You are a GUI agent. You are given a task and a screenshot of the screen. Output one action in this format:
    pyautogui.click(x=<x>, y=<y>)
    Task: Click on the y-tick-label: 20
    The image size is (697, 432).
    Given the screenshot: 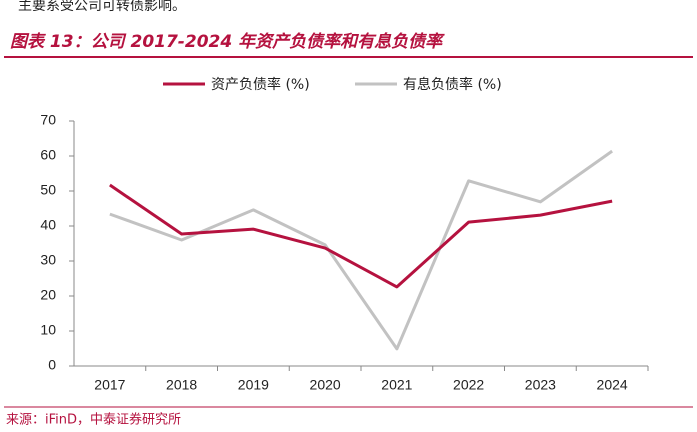 What is the action you would take?
    pyautogui.click(x=48, y=295)
    